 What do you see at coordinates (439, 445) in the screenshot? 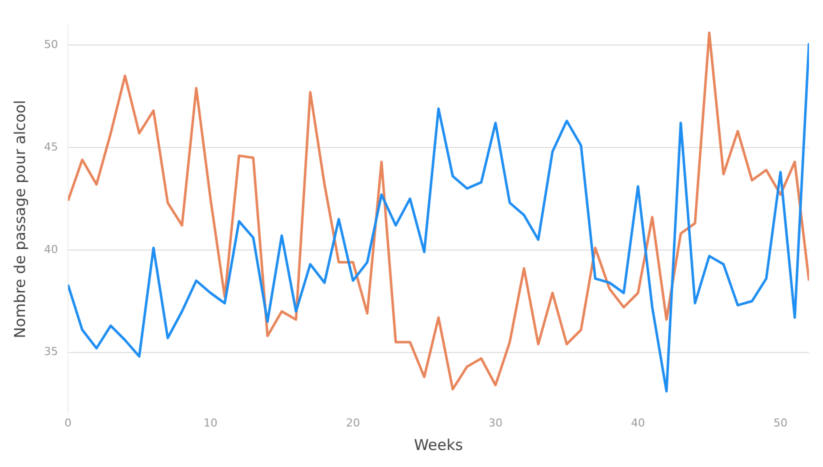
I see `x-axis-title: Weeks` at bounding box center [439, 445].